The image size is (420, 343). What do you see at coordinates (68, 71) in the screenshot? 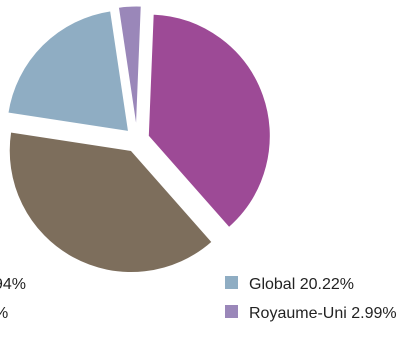
I see `pie-slice-global` at bounding box center [68, 71].